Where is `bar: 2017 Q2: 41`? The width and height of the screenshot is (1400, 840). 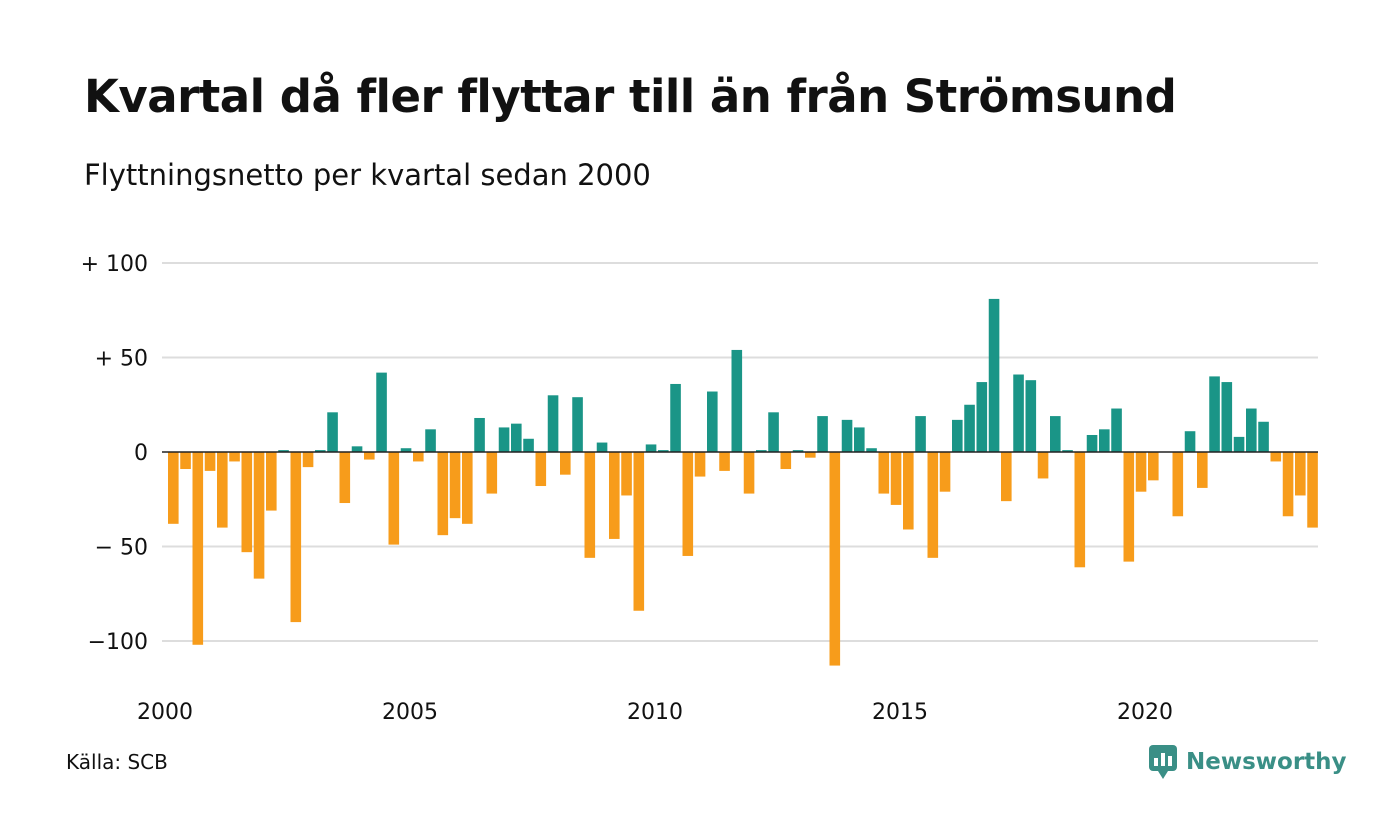
bar: 2017 Q2: 41 is located at coordinates (1018, 413).